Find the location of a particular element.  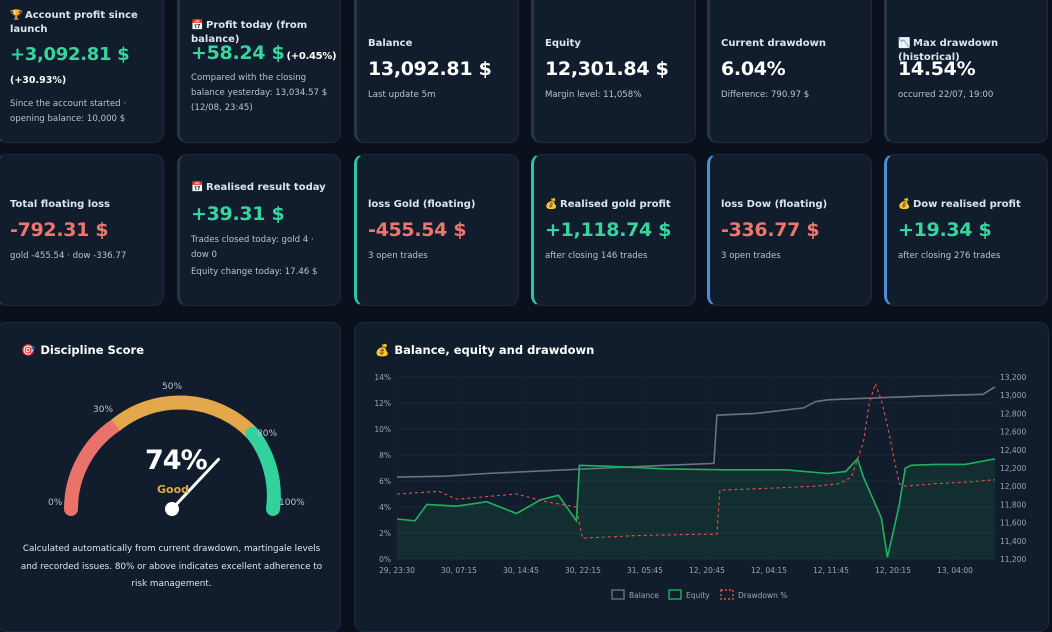

card-label: 💰 Dow realised profit is located at coordinates (959, 204).